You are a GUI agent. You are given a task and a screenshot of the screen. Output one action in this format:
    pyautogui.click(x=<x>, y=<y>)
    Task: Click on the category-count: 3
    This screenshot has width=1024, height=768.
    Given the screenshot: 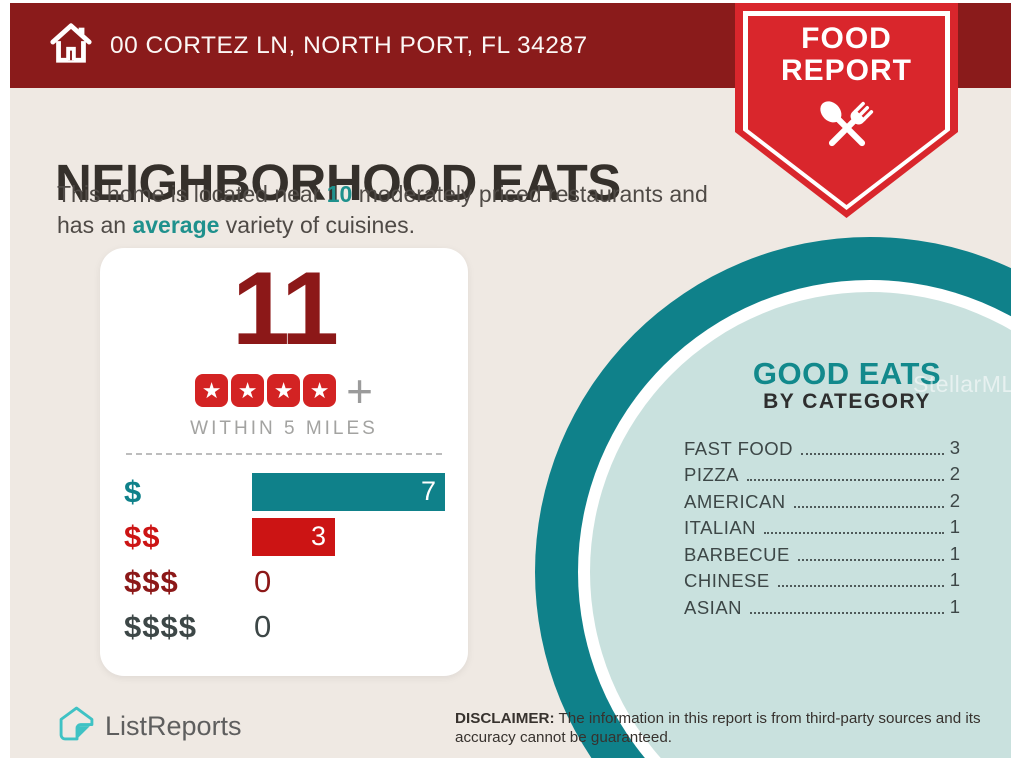 What is the action you would take?
    pyautogui.click(x=954, y=447)
    